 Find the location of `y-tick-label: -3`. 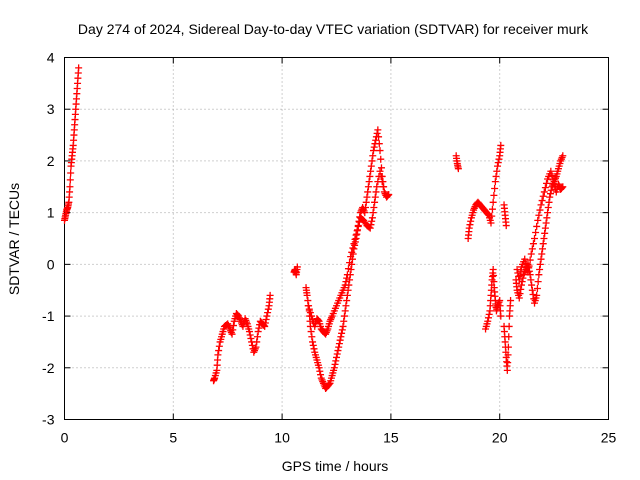

y-tick-label: -3 is located at coordinates (48, 420).